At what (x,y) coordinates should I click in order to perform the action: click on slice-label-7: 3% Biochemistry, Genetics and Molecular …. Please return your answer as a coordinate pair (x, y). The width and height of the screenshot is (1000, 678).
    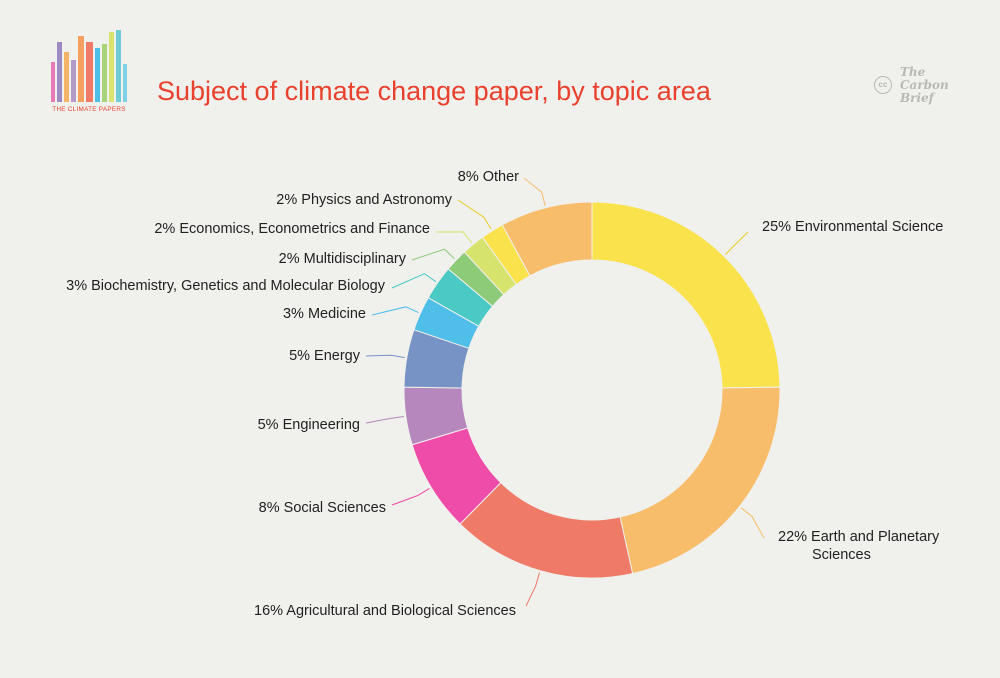
    Looking at the image, I should click on (226, 286).